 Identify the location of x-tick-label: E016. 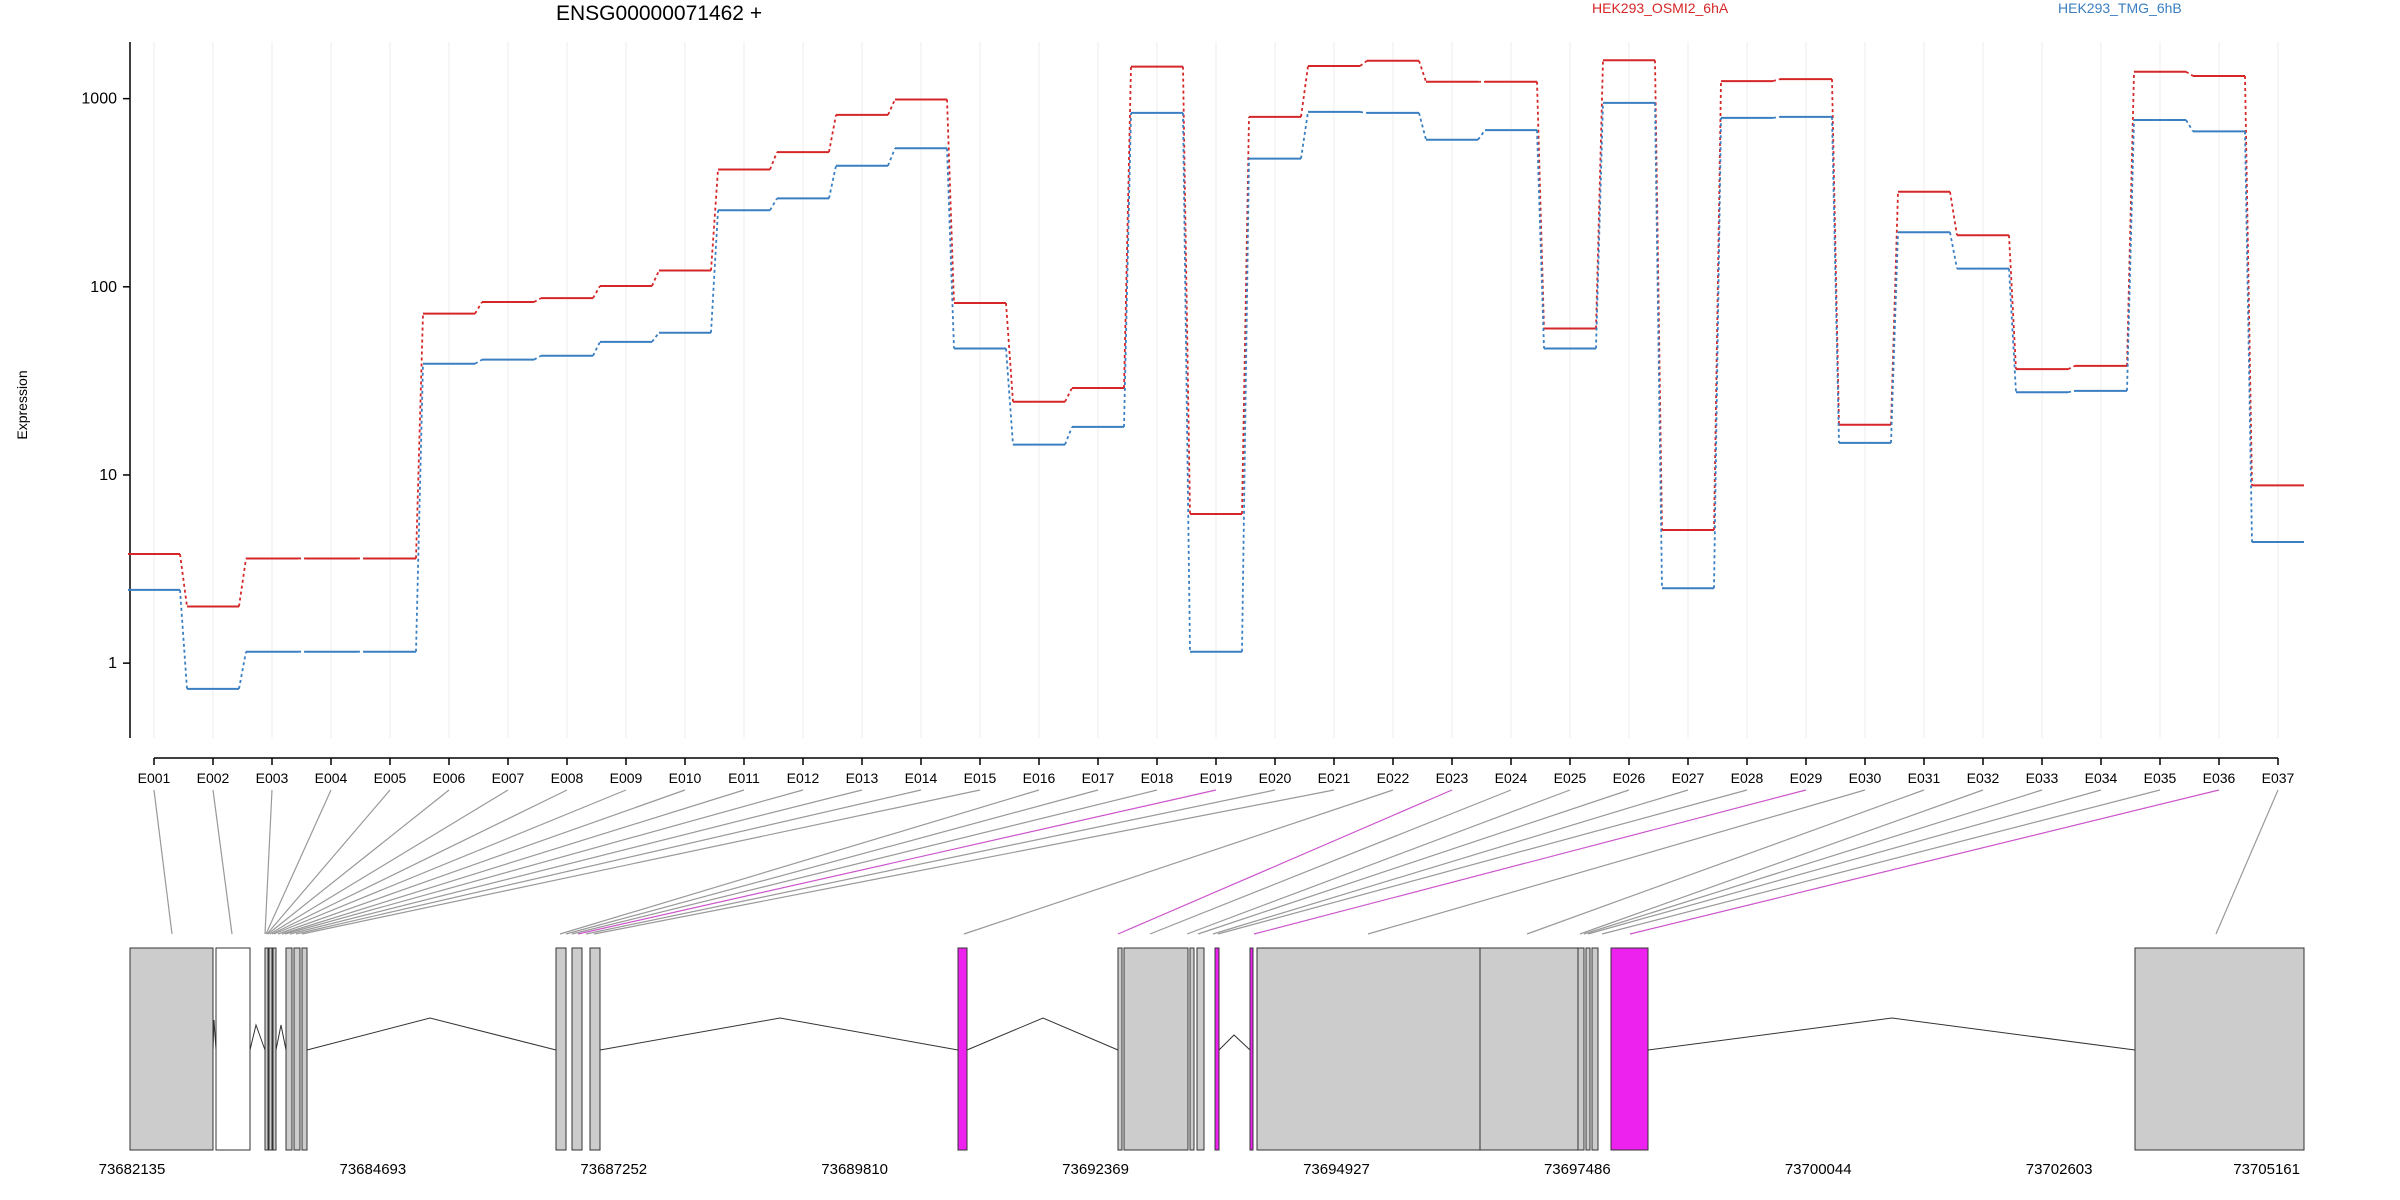
(1039, 778).